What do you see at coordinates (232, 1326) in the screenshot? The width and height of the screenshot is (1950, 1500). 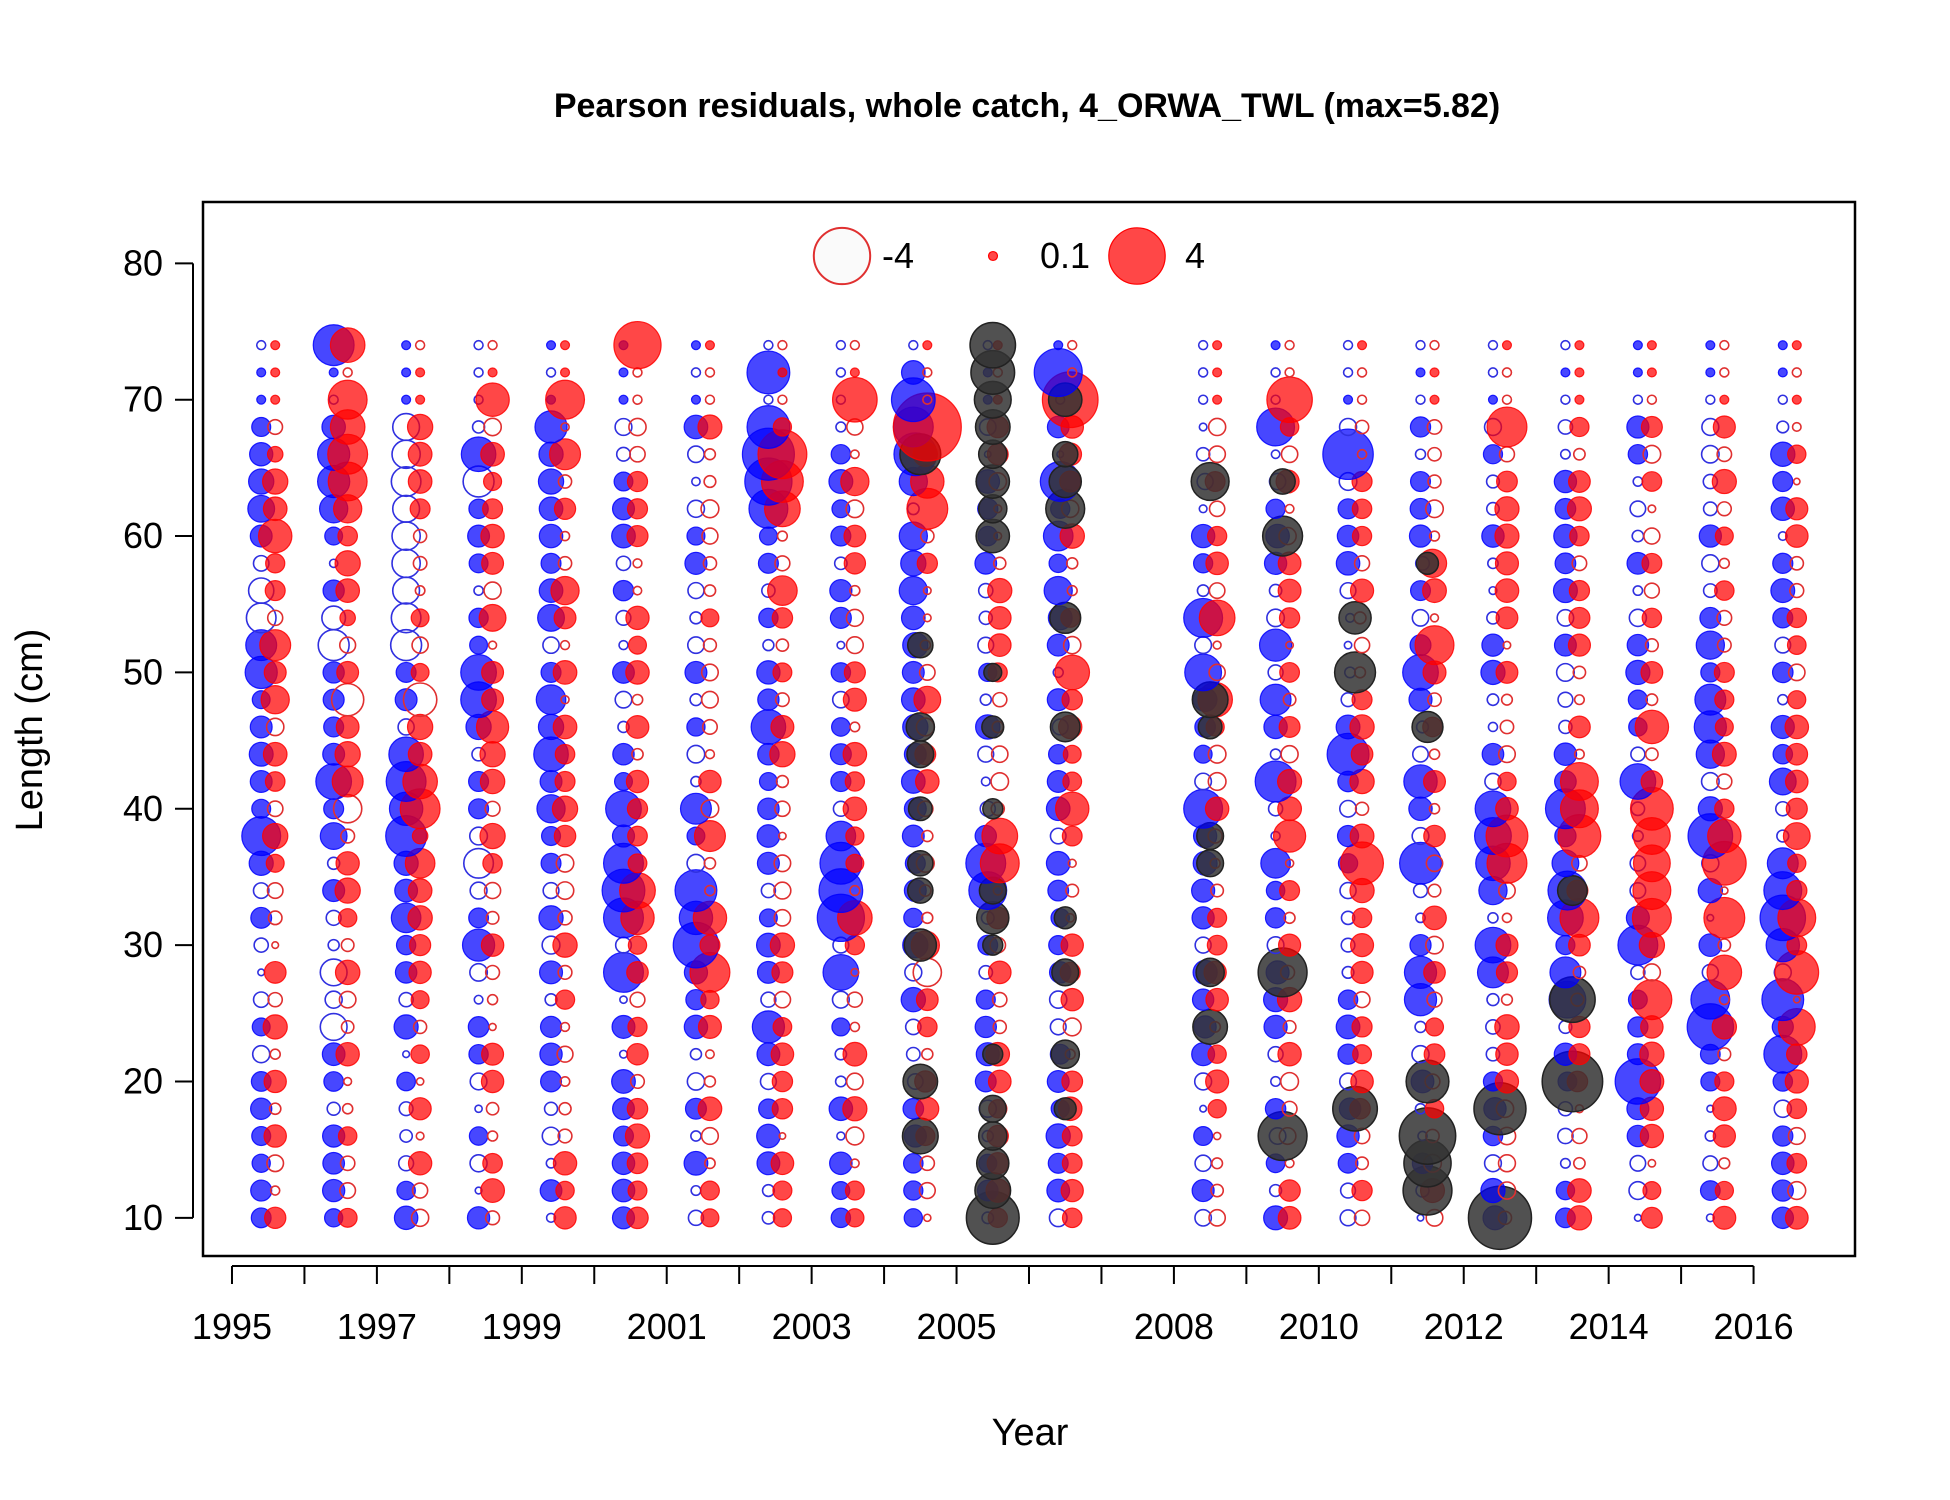 I see `x-tick-label: 1995` at bounding box center [232, 1326].